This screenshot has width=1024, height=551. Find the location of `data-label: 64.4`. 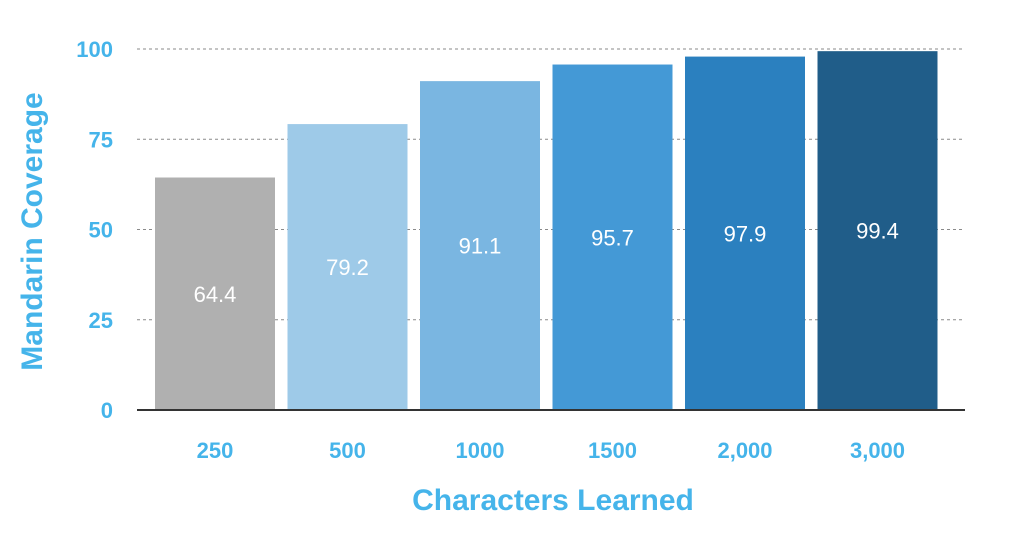

data-label: 64.4 is located at coordinates (215, 294).